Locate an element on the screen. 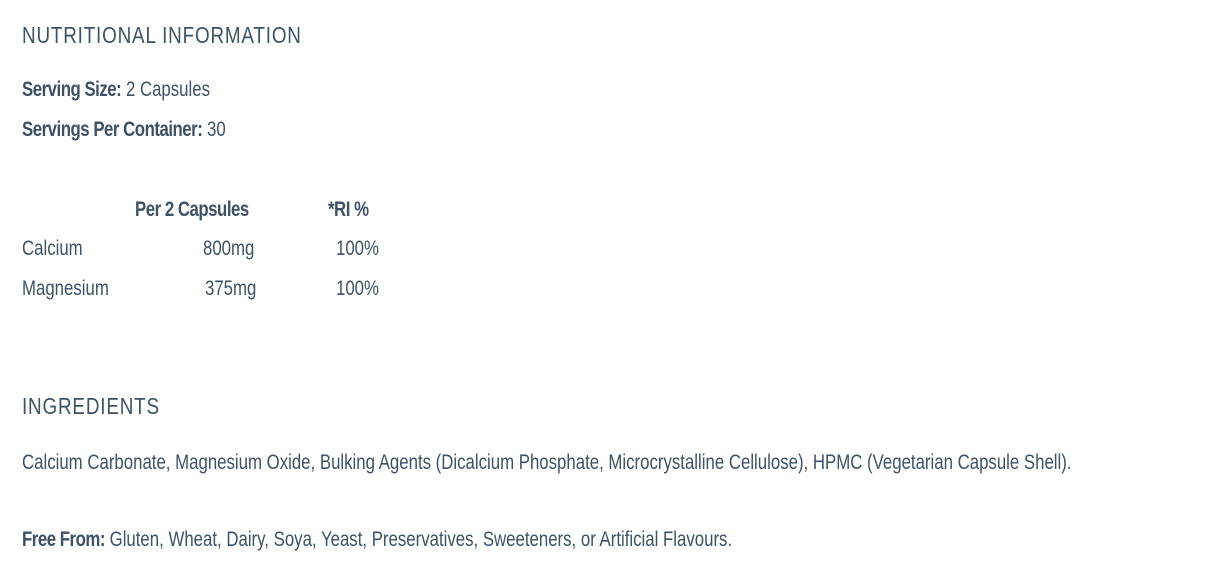 The image size is (1214, 574). serving-size: Serving Size: 2 Capsules is located at coordinates (116, 90).